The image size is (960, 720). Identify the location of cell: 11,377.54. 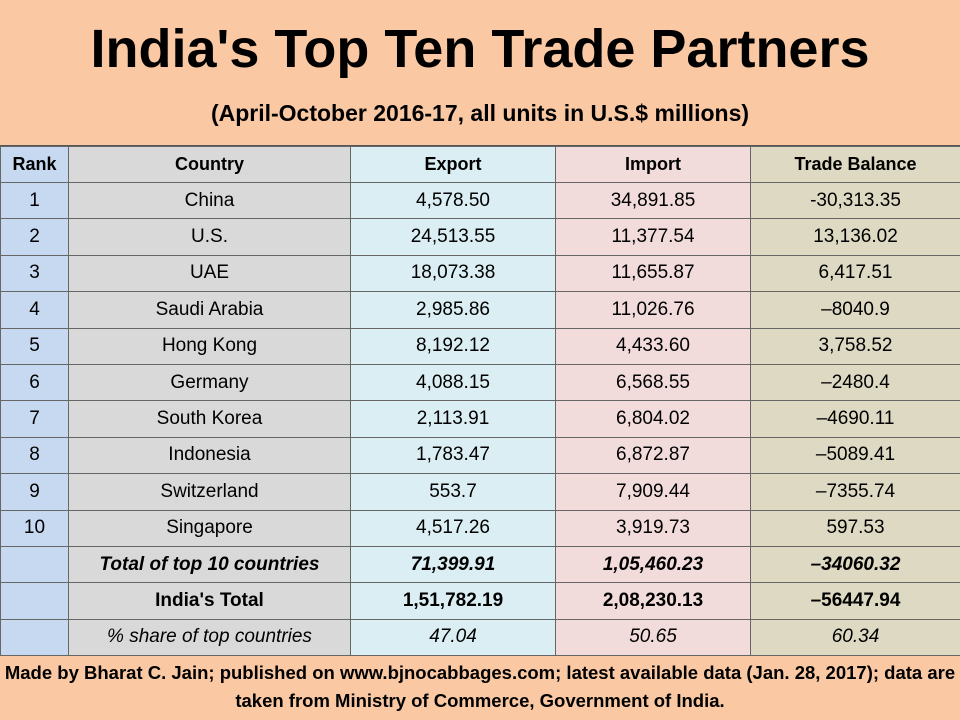
(653, 237).